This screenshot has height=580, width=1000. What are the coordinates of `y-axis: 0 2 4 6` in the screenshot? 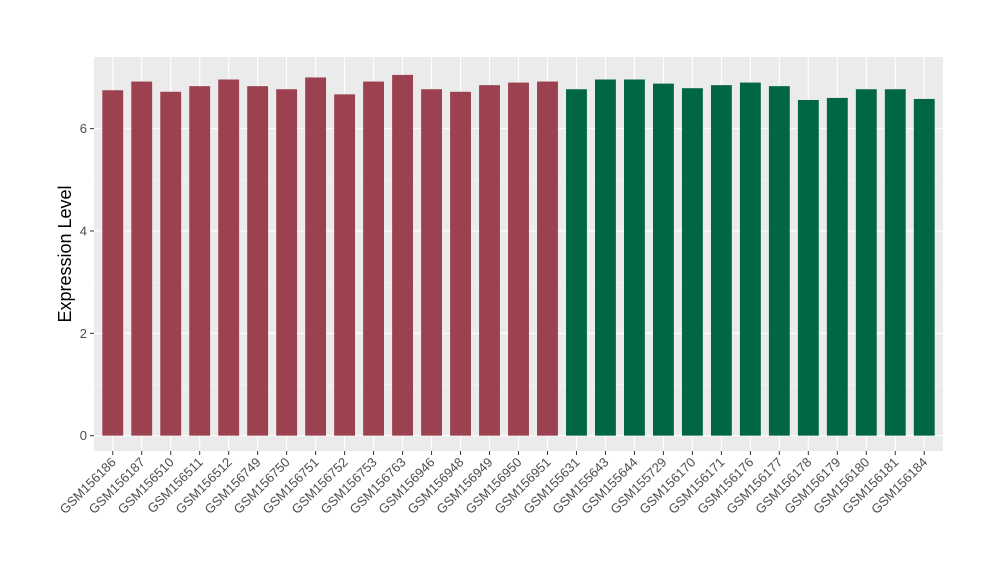 It's located at (87, 282).